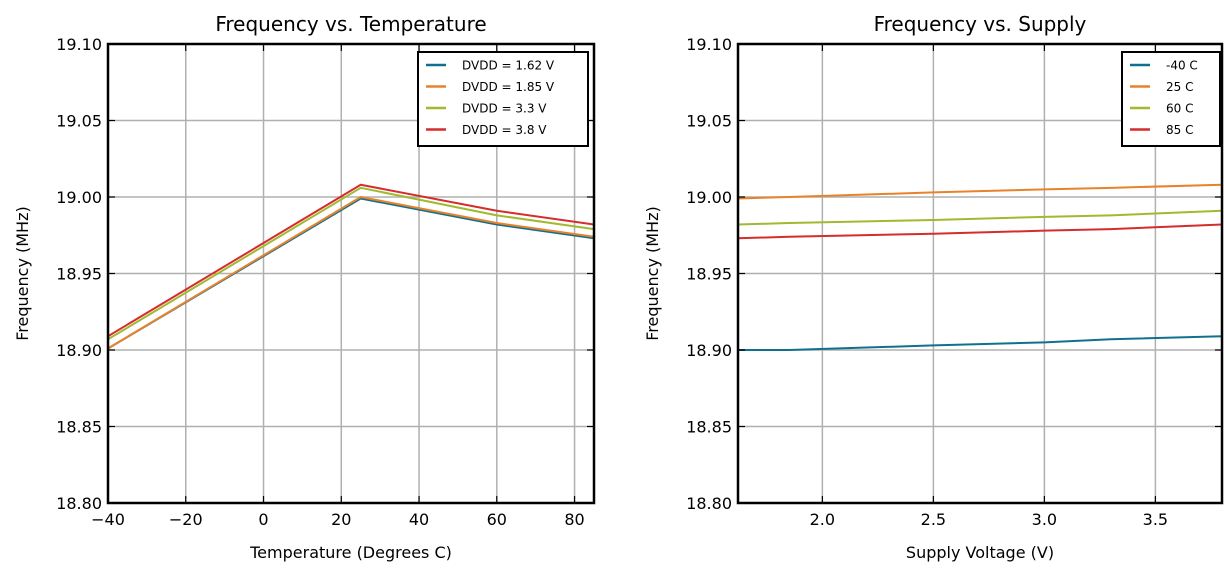  What do you see at coordinates (980, 552) in the screenshot?
I see `x-axis-label: Supply Voltage (V)` at bounding box center [980, 552].